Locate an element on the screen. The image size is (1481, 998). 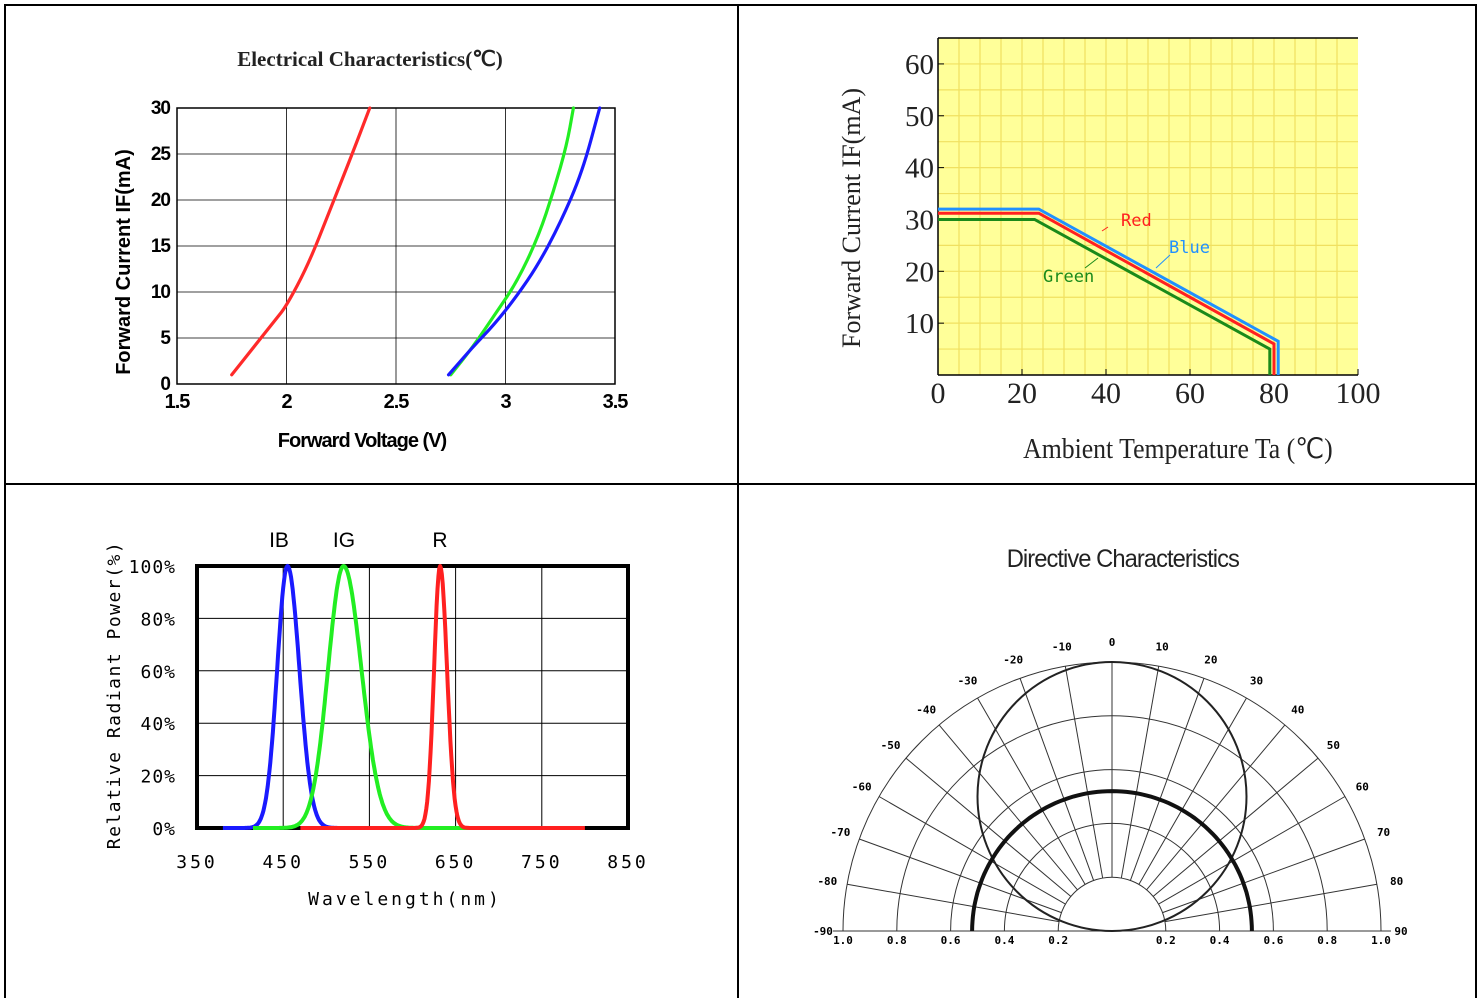
x-tick-label: 750 is located at coordinates (542, 862).